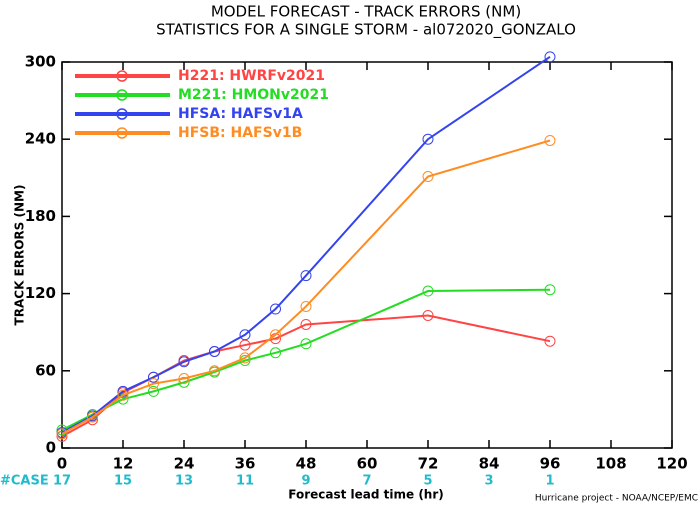 The height and width of the screenshot is (506, 700). What do you see at coordinates (184, 464) in the screenshot?
I see `x-tick-label: 24` at bounding box center [184, 464].